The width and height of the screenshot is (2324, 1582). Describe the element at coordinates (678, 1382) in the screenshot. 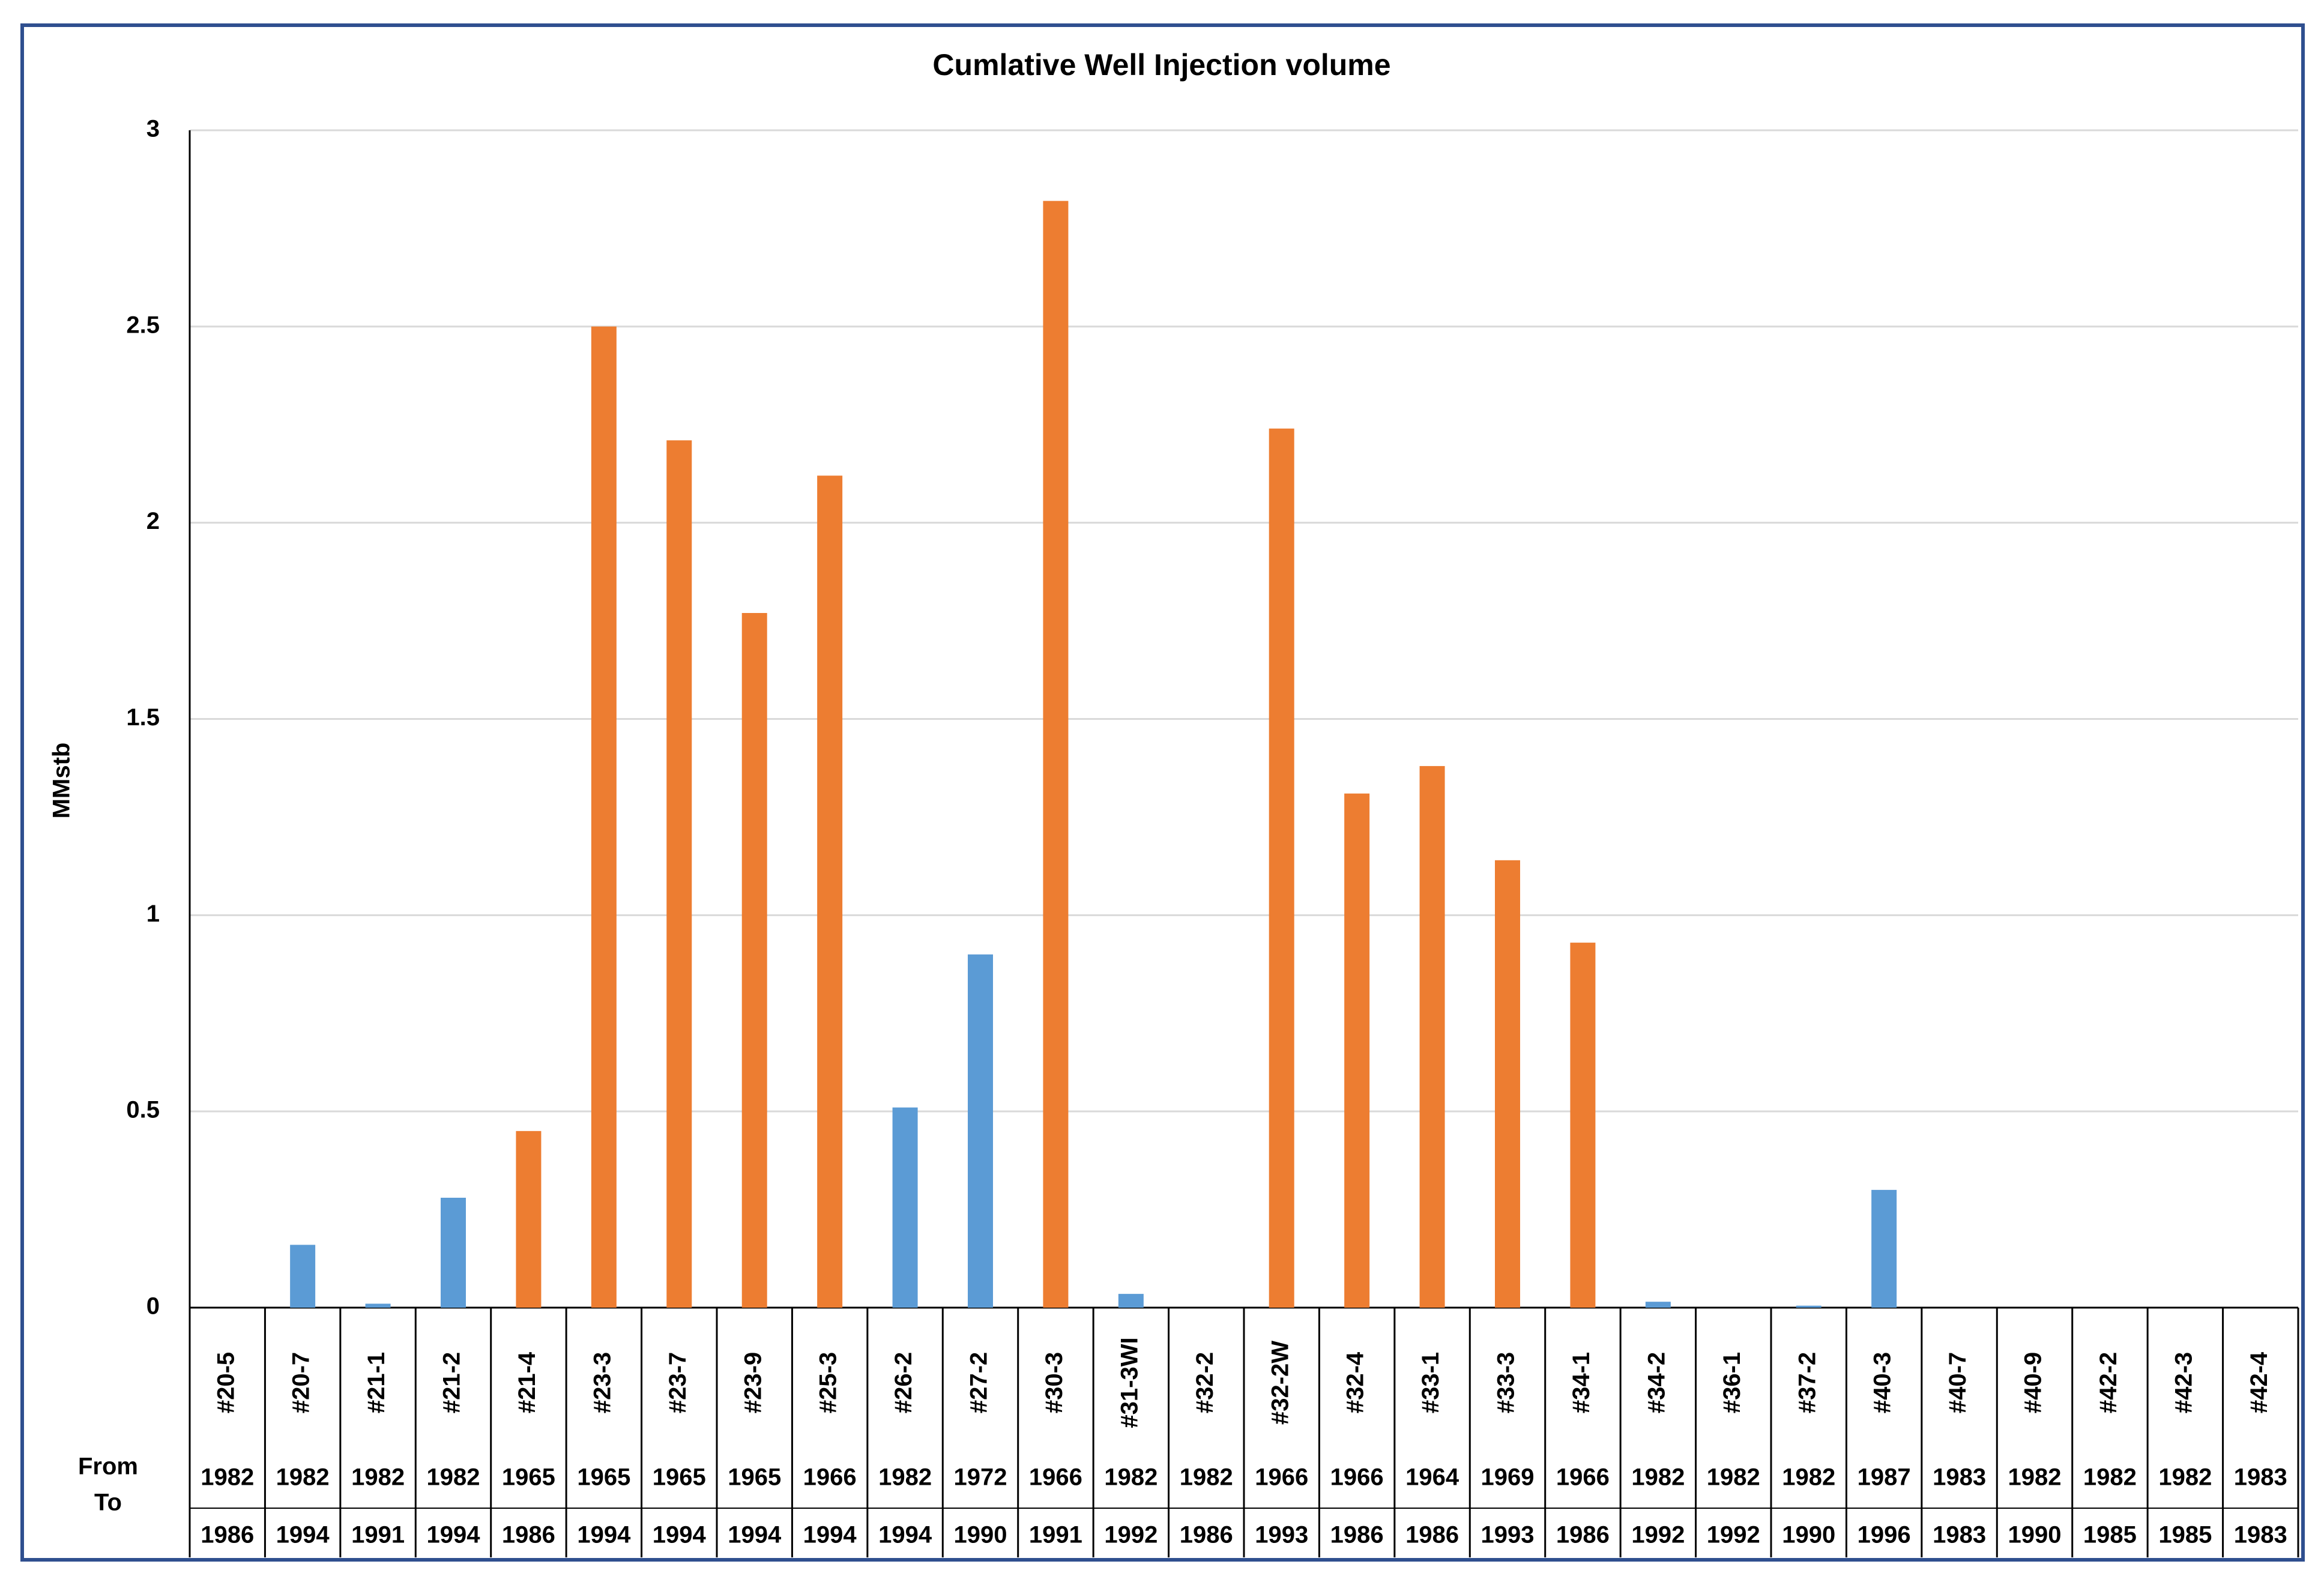

I see `x-tick-label: #23-7` at that location.